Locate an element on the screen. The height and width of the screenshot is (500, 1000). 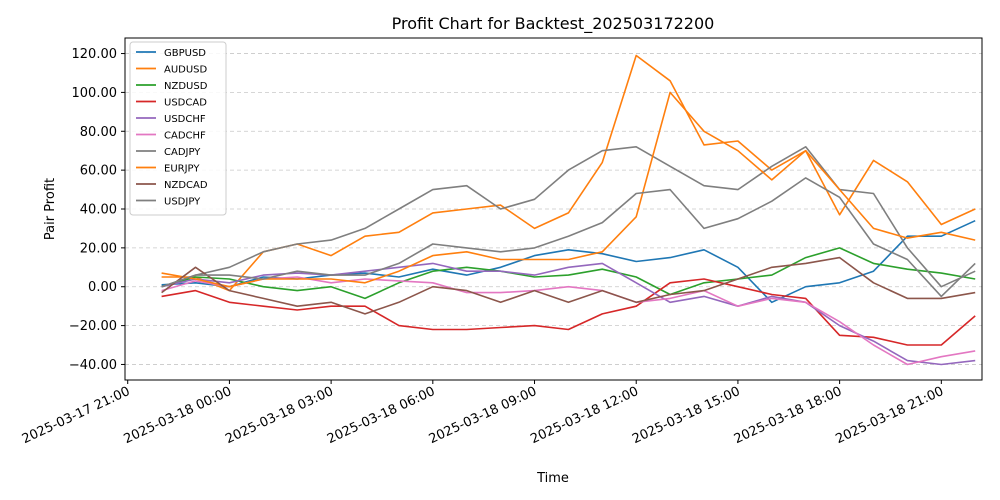
legend-label: CADJPY is located at coordinates (182, 152).